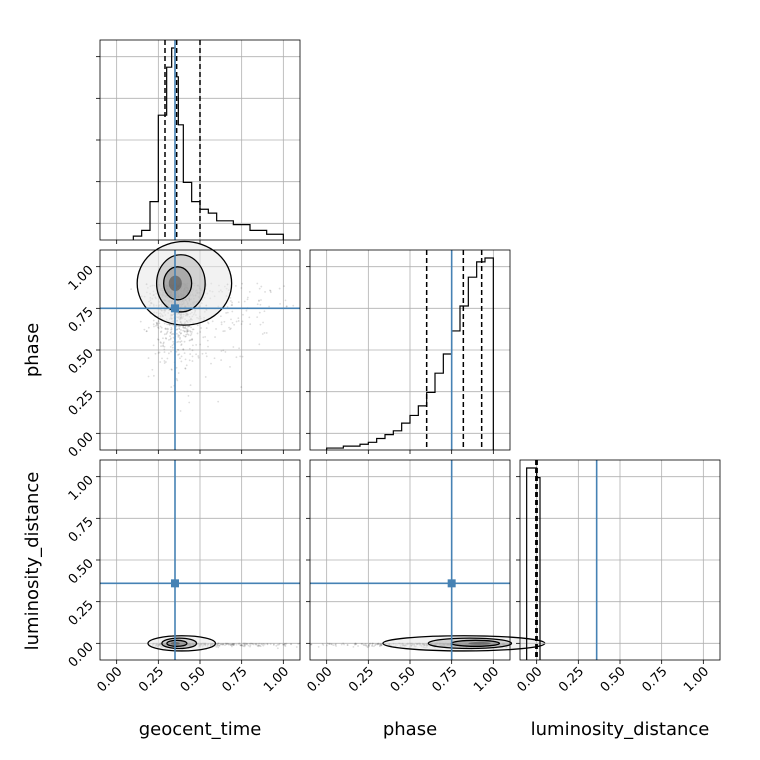 The width and height of the screenshot is (760, 760). What do you see at coordinates (32, 561) in the screenshot?
I see `y-axis-label-luminosity-distance: luminosity_distance` at bounding box center [32, 561].